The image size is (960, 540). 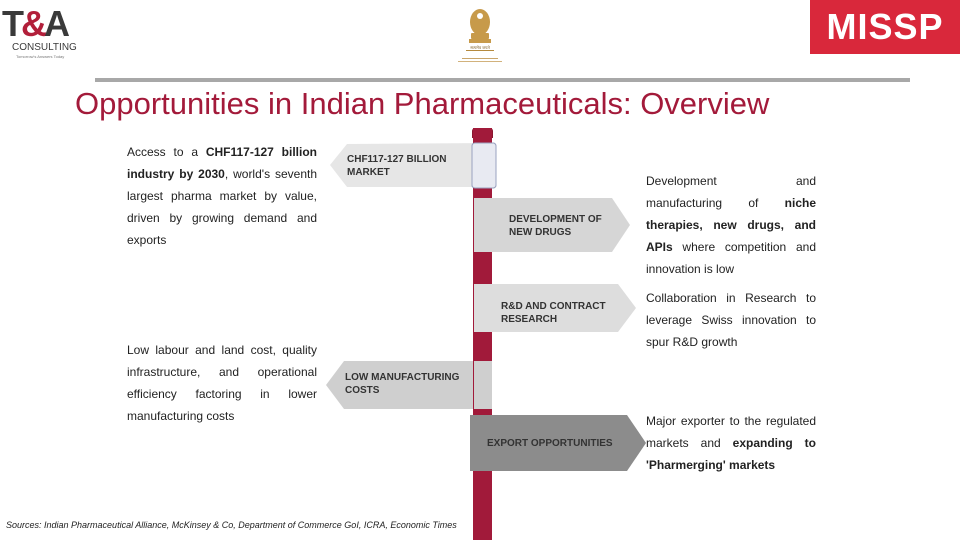 I want to click on sign-market-shape, so click(x=410, y=165).